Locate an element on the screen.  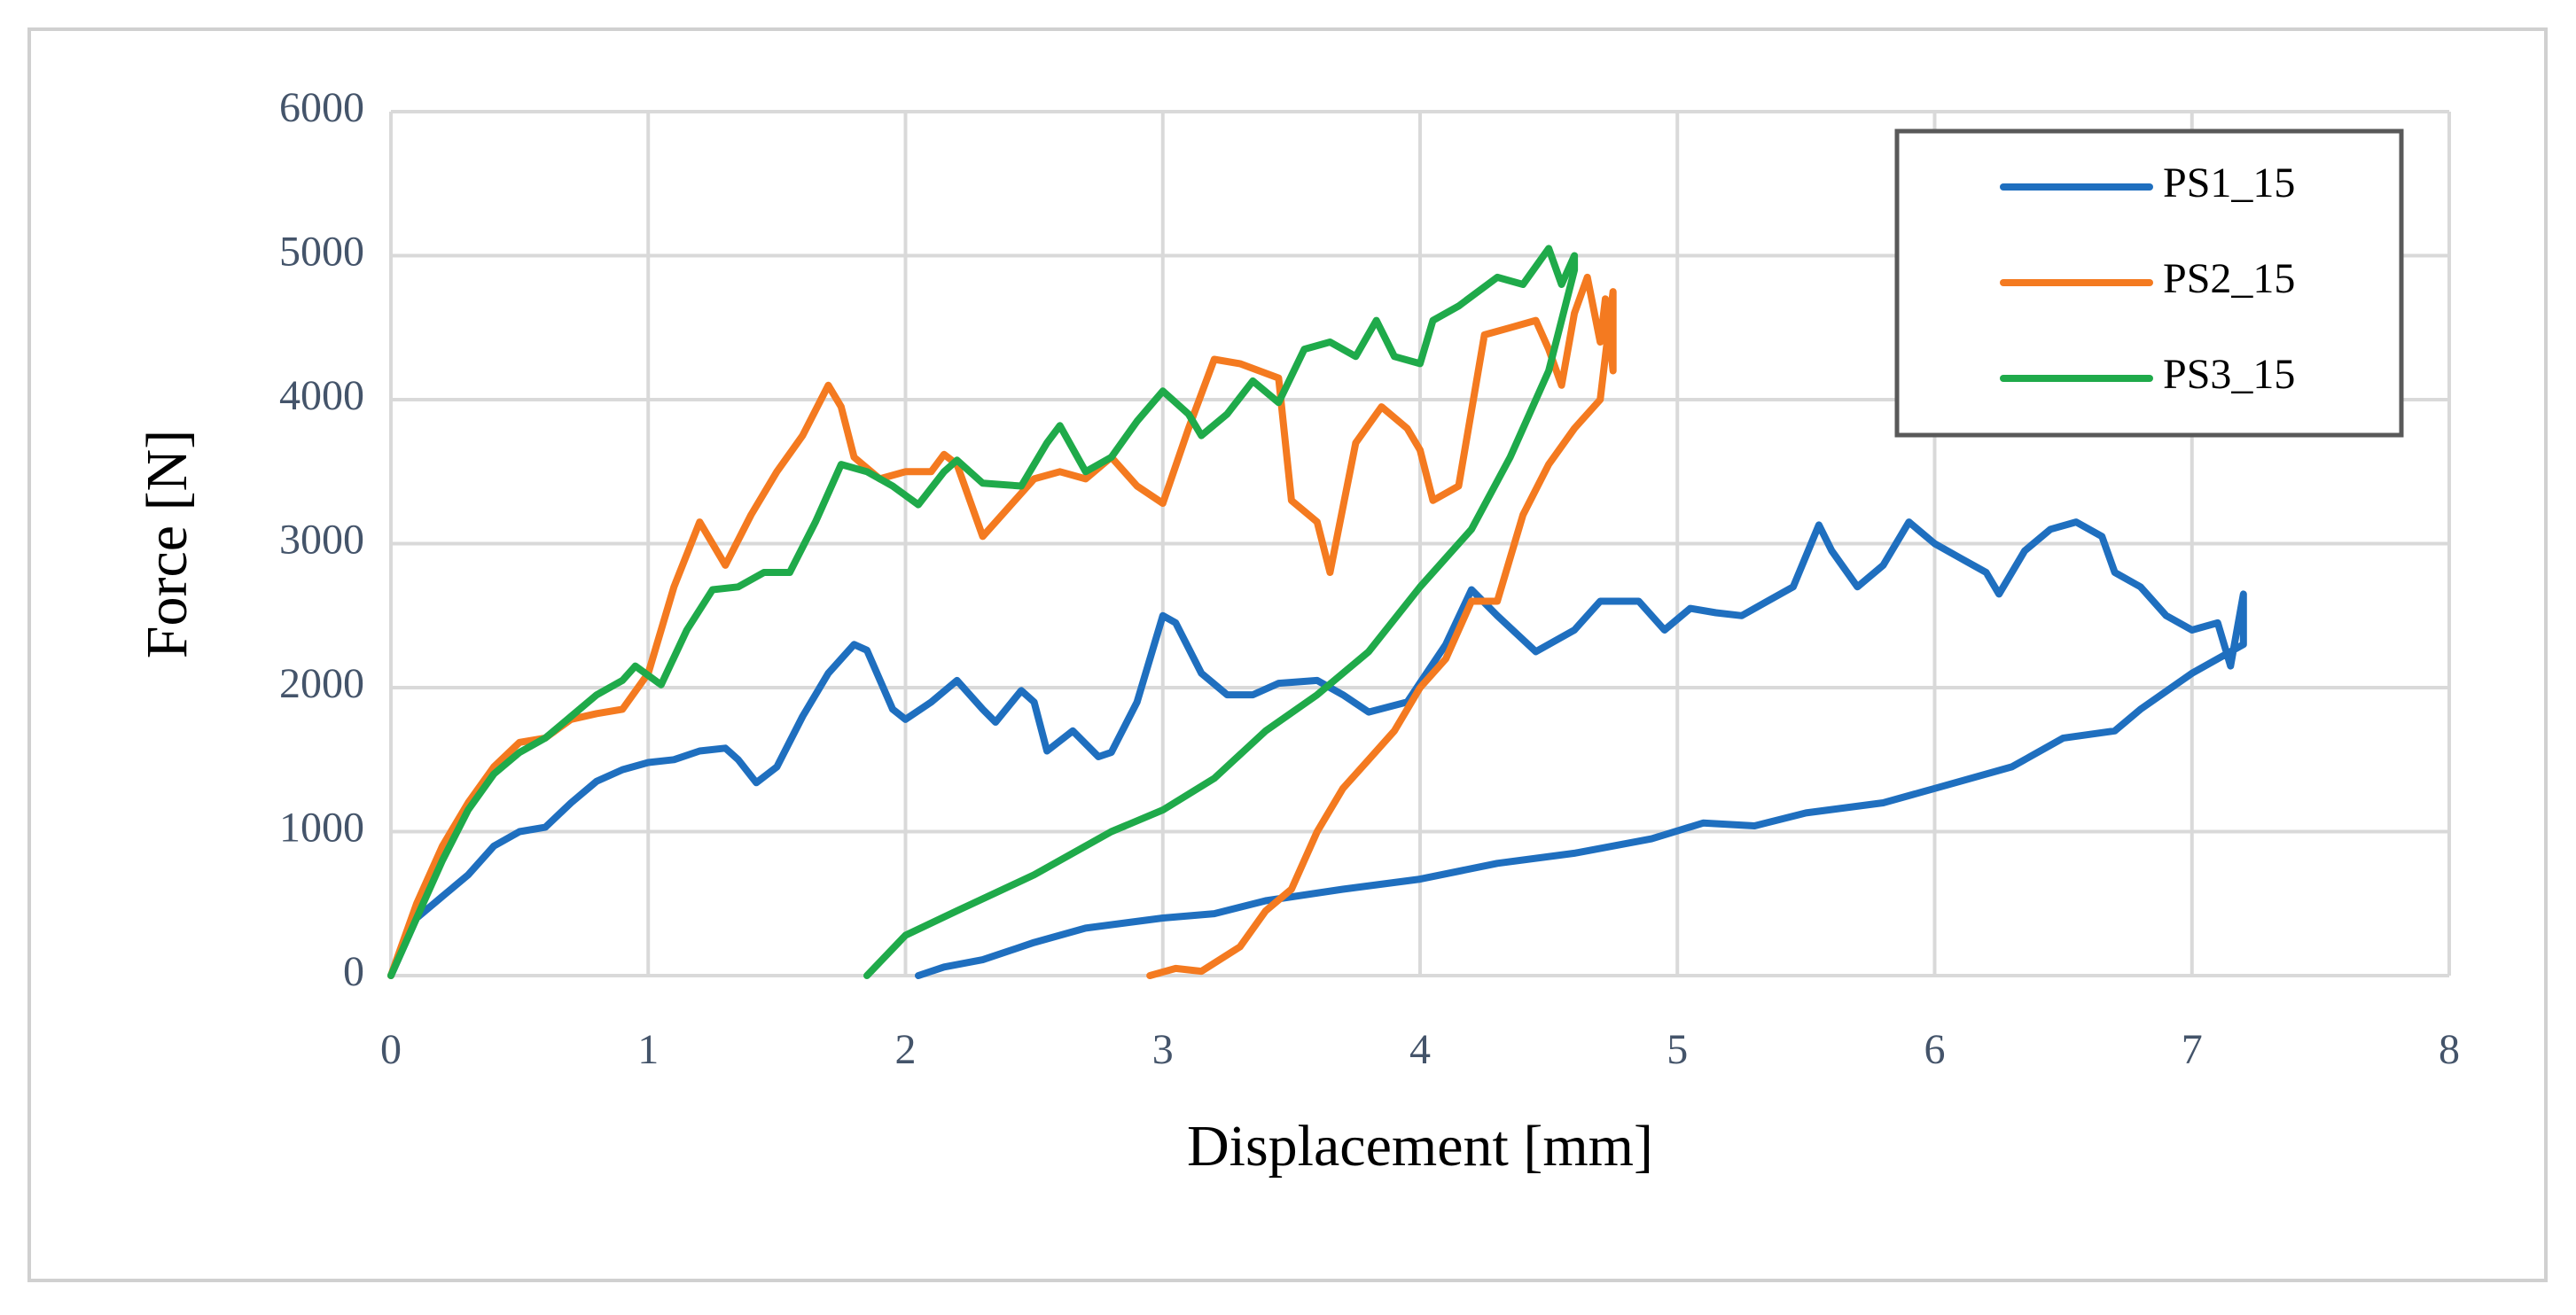
x-tick-label: 8 is located at coordinates (2449, 1049).